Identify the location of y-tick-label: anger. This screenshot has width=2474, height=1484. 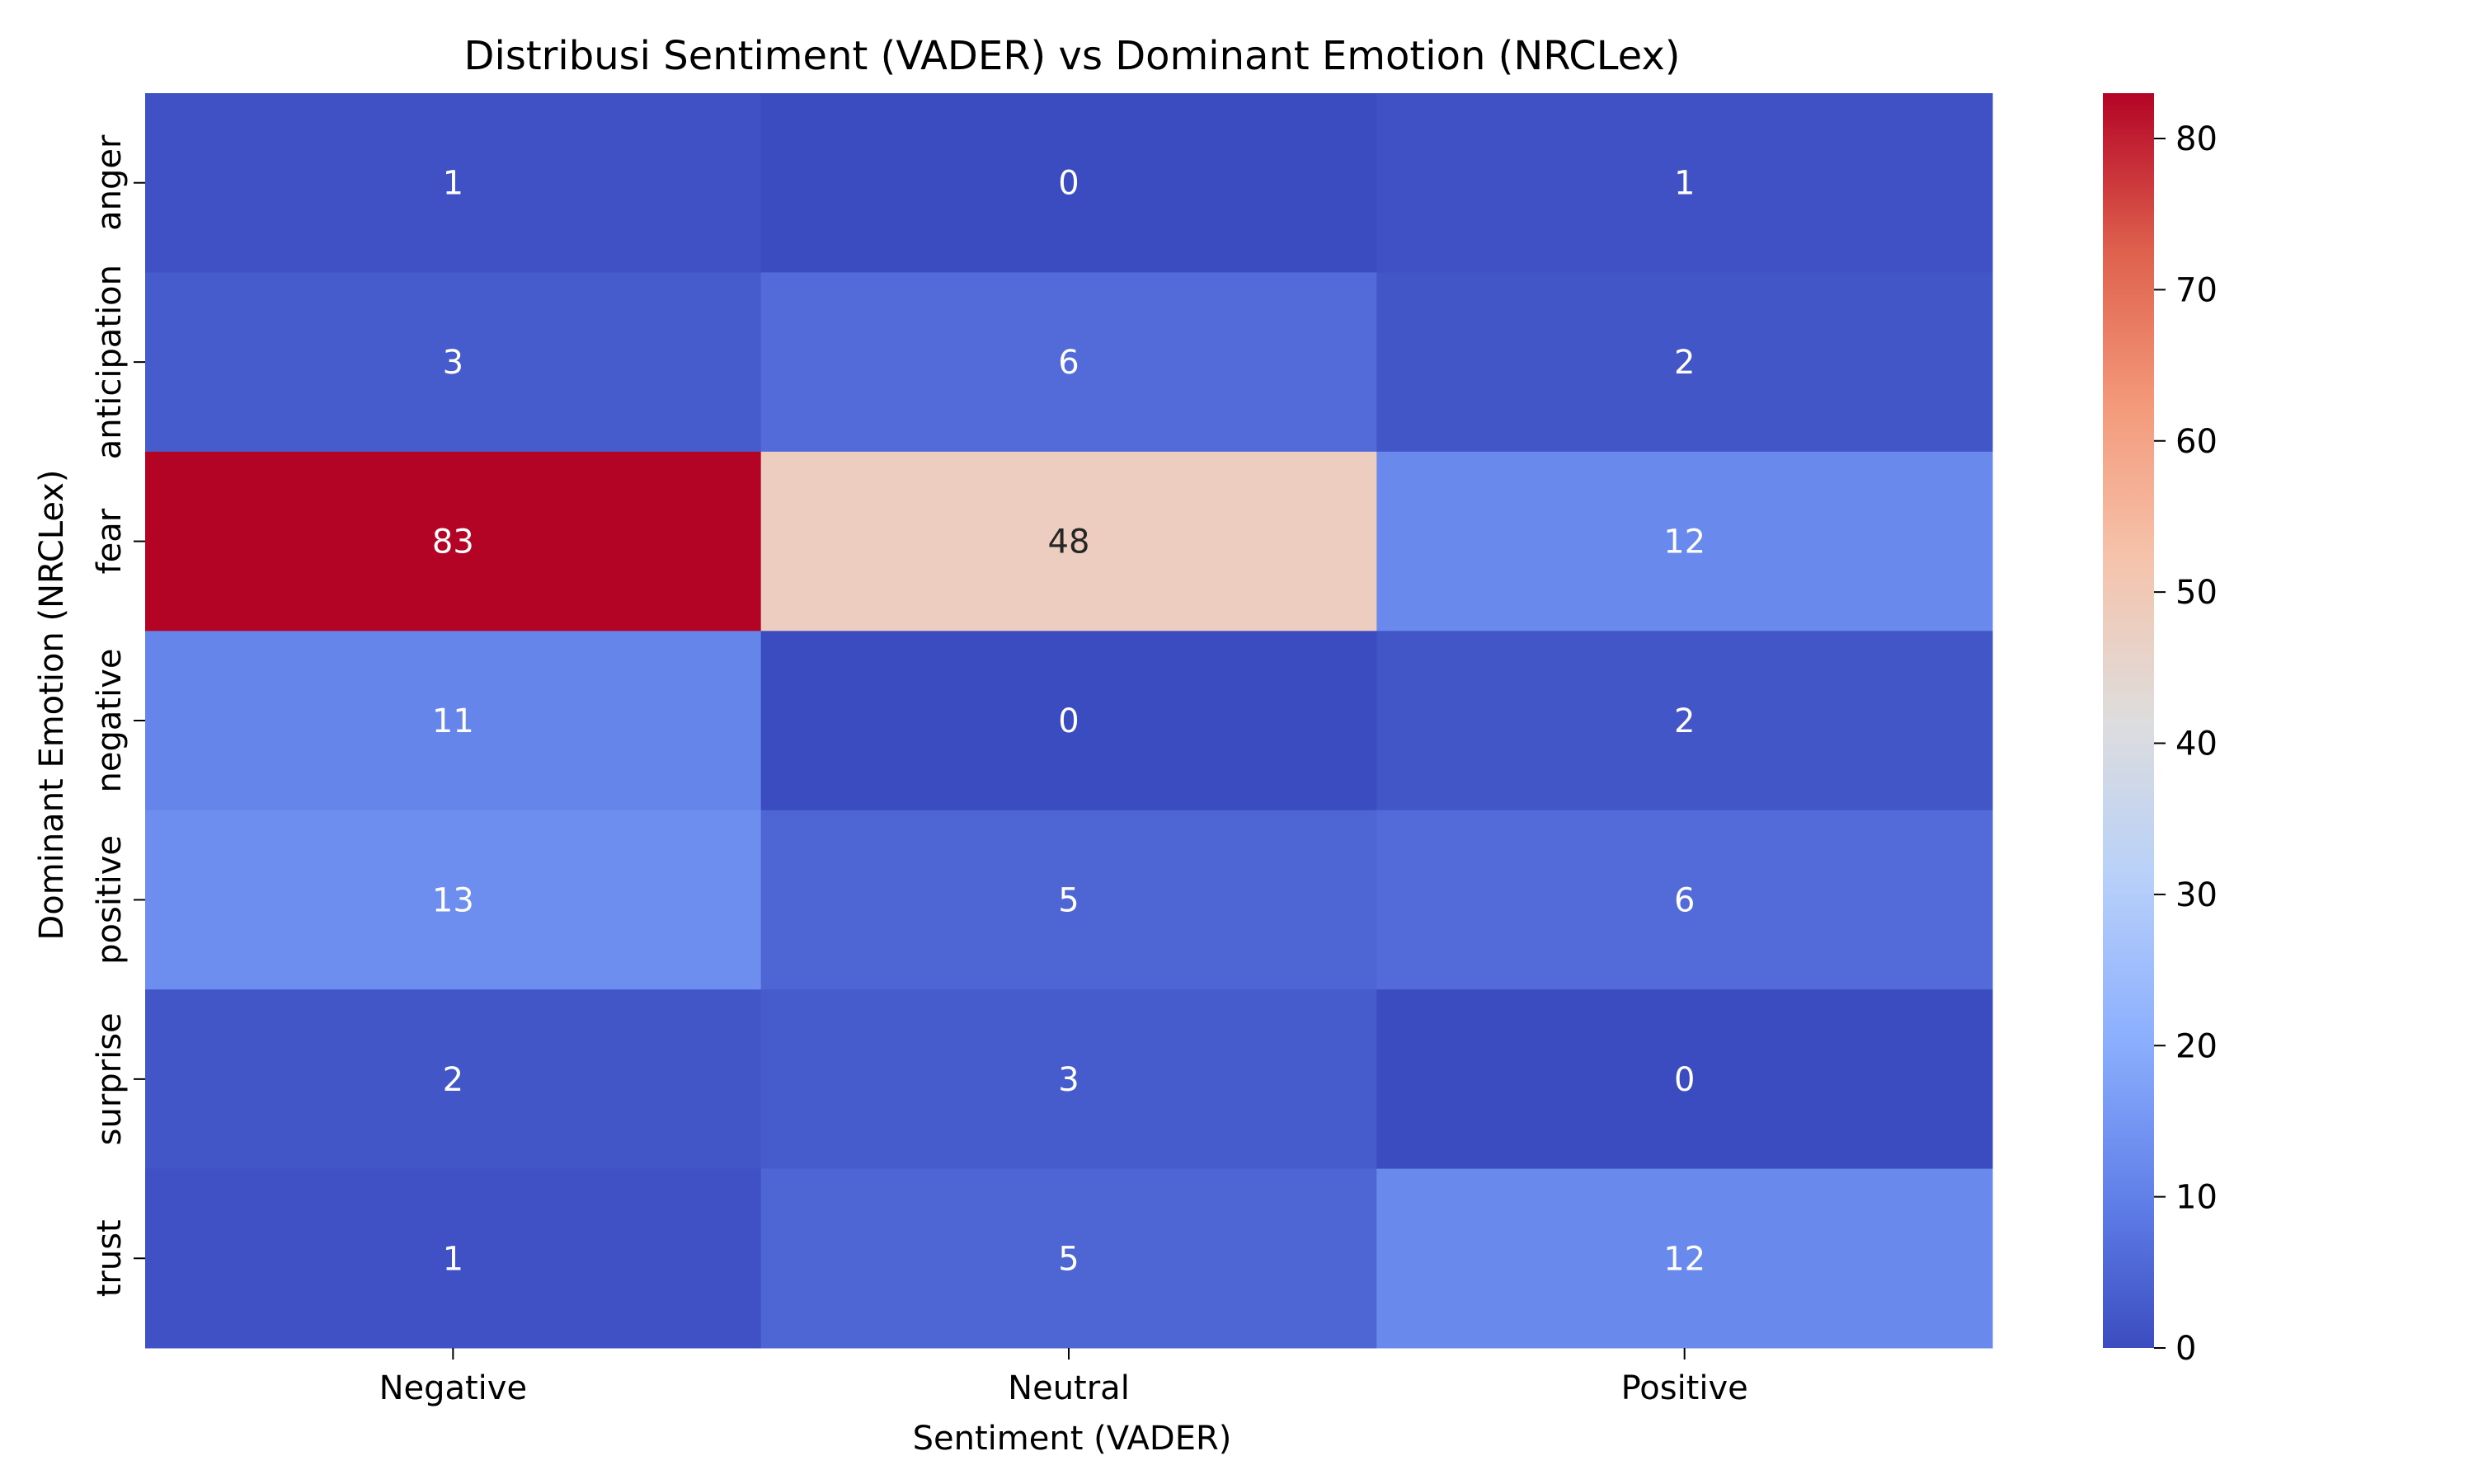
(110, 182).